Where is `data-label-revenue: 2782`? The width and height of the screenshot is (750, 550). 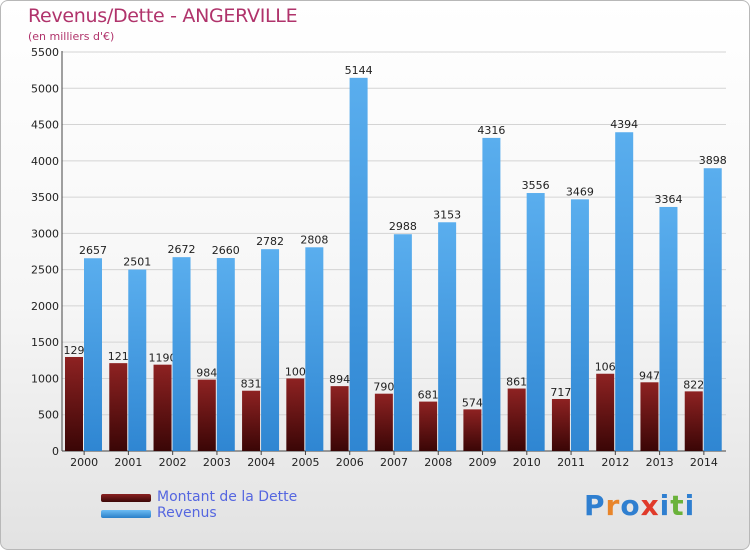
data-label-revenue: 2782 is located at coordinates (270, 241).